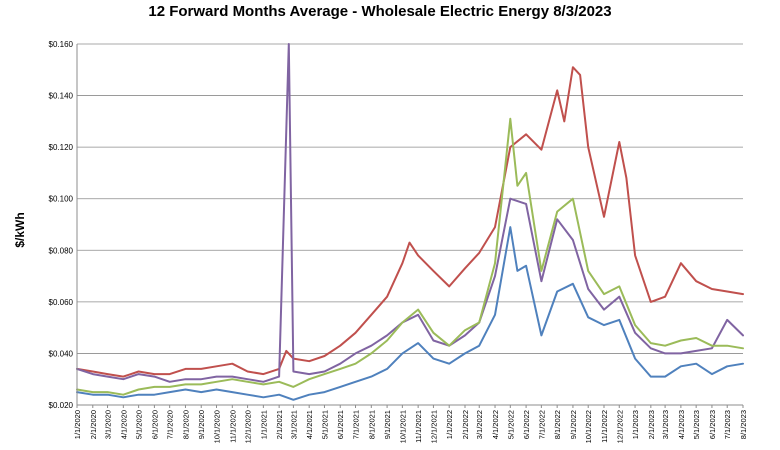 The image size is (780, 450). What do you see at coordinates (557, 424) in the screenshot?
I see `x-tick-label: 8/1/2022` at bounding box center [557, 424].